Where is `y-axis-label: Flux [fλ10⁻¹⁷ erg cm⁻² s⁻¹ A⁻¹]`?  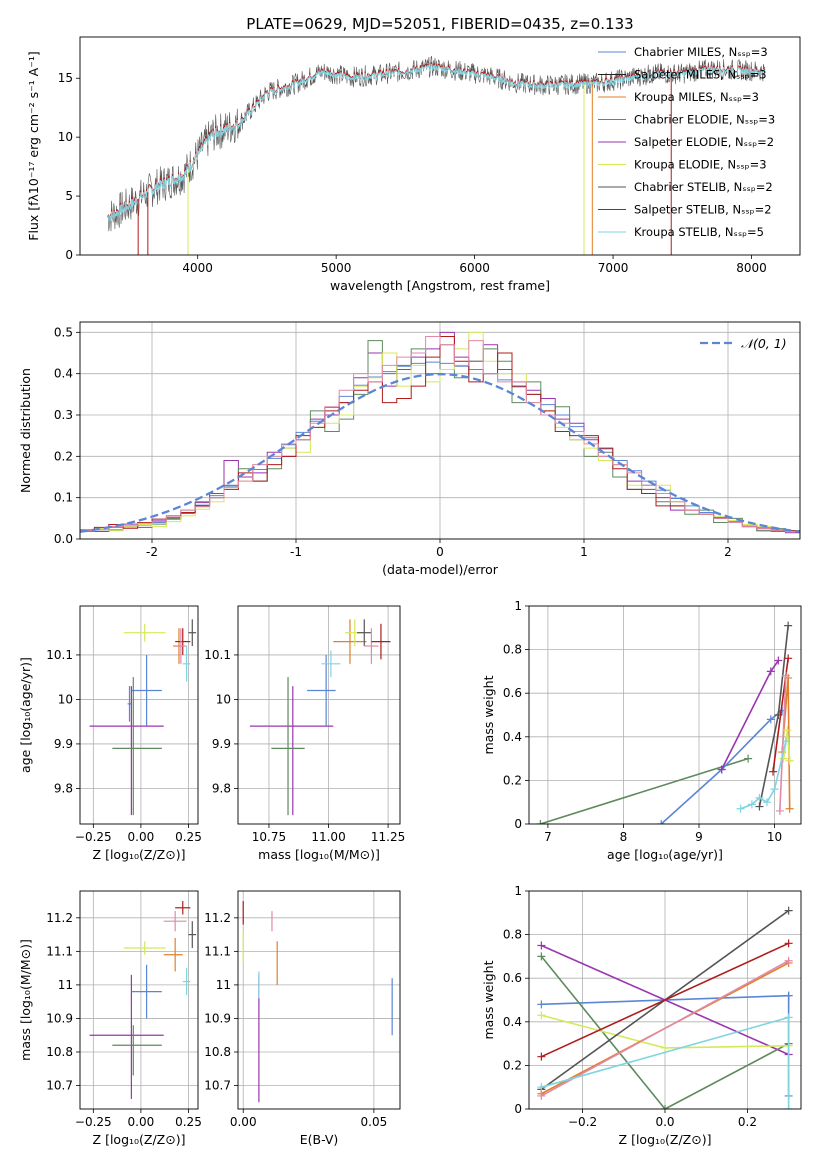 y-axis-label: Flux [fλ10⁻¹⁷ erg cm⁻² s⁻¹ A⁻¹] is located at coordinates (33, 145).